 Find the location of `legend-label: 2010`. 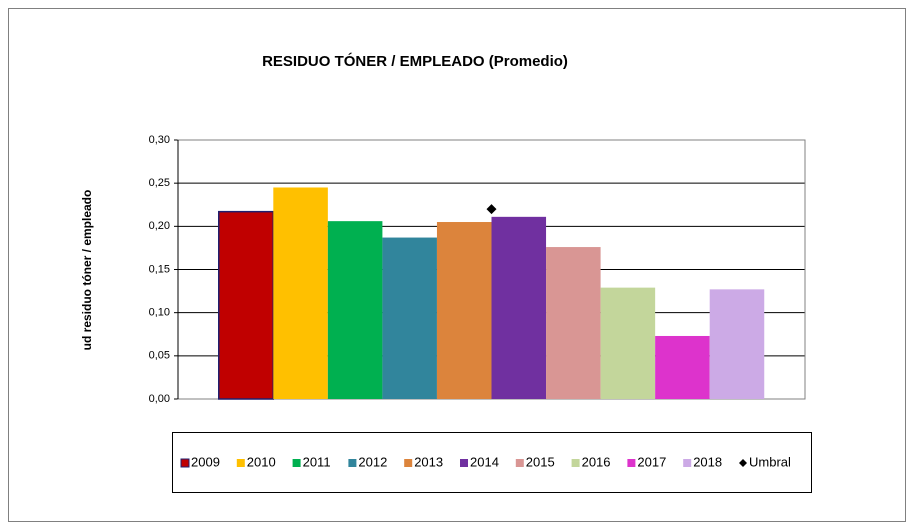

legend-label: 2010 is located at coordinates (261, 461).